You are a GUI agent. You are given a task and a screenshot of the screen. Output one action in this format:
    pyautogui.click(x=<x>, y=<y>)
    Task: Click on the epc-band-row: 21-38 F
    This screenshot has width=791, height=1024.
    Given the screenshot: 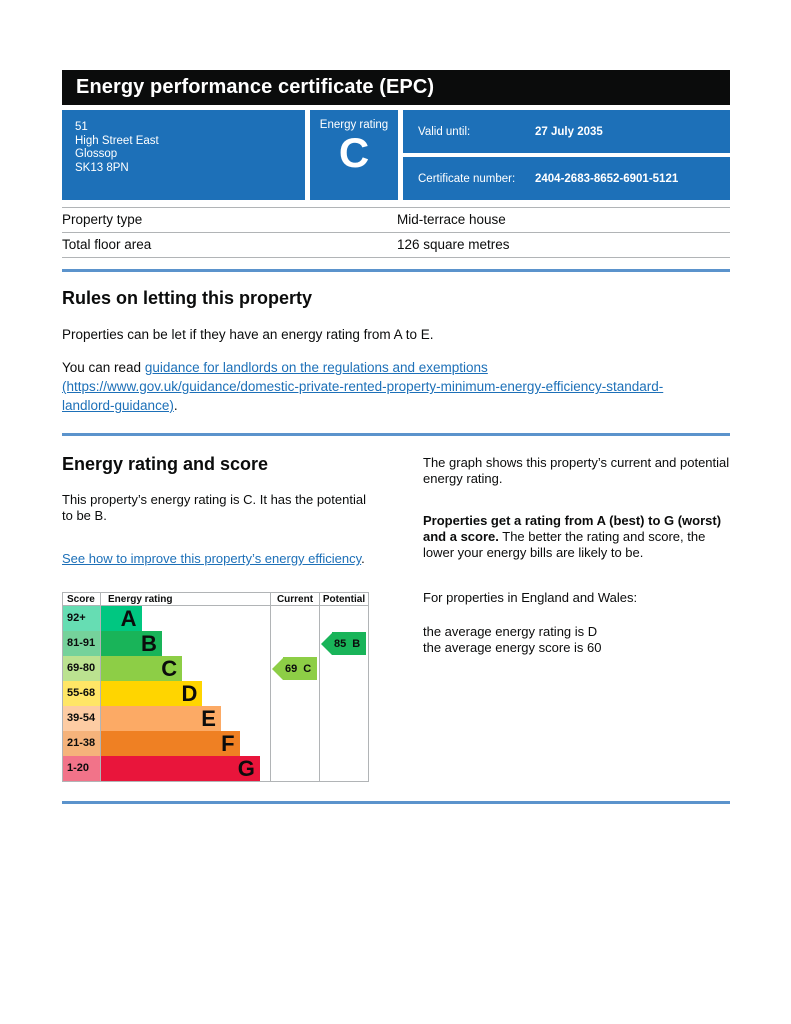 What is the action you would take?
    pyautogui.click(x=215, y=743)
    